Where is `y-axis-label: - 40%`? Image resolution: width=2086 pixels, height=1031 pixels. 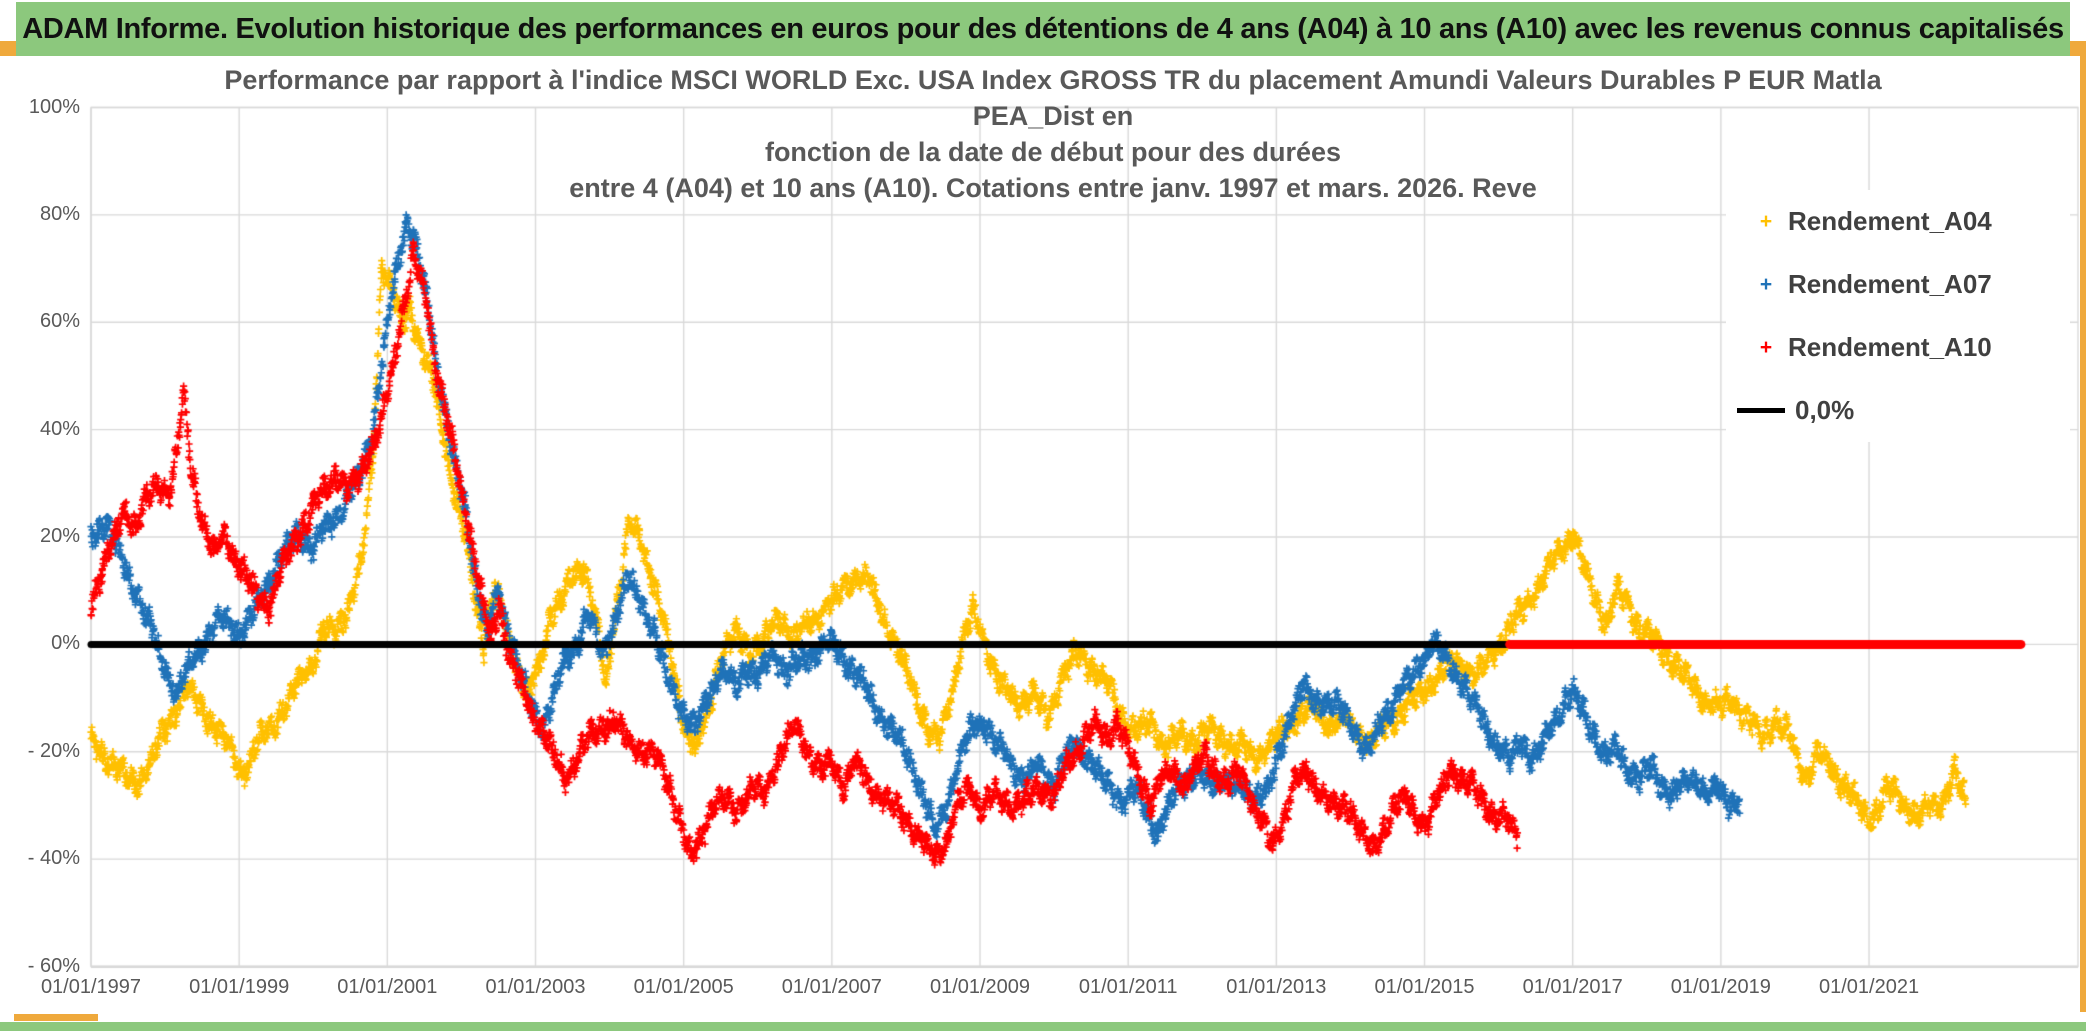 y-axis-label: - 40% is located at coordinates (53, 858).